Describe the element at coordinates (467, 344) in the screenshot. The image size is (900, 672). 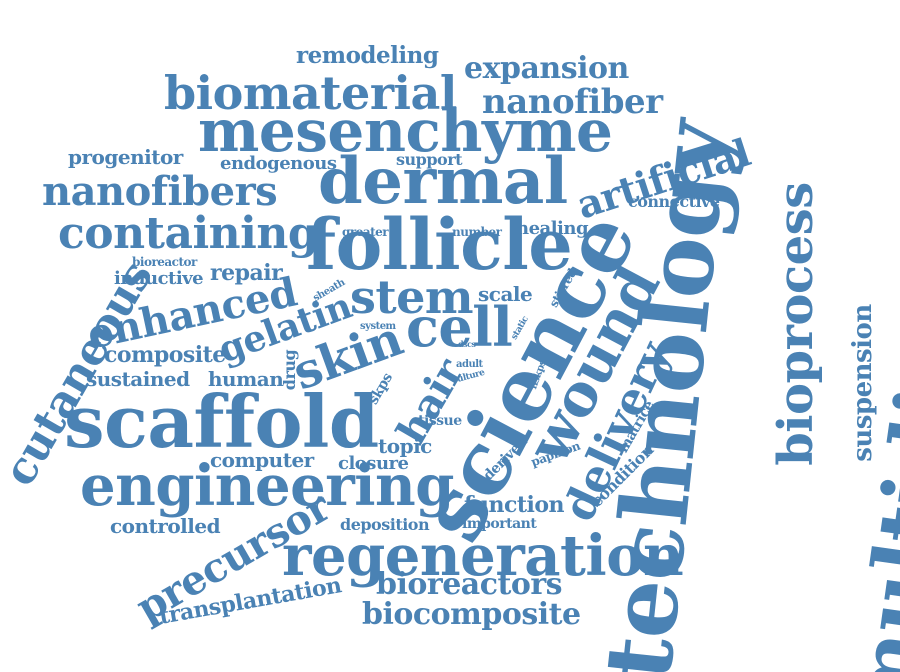
I see `word-dscs: dscs` at that location.